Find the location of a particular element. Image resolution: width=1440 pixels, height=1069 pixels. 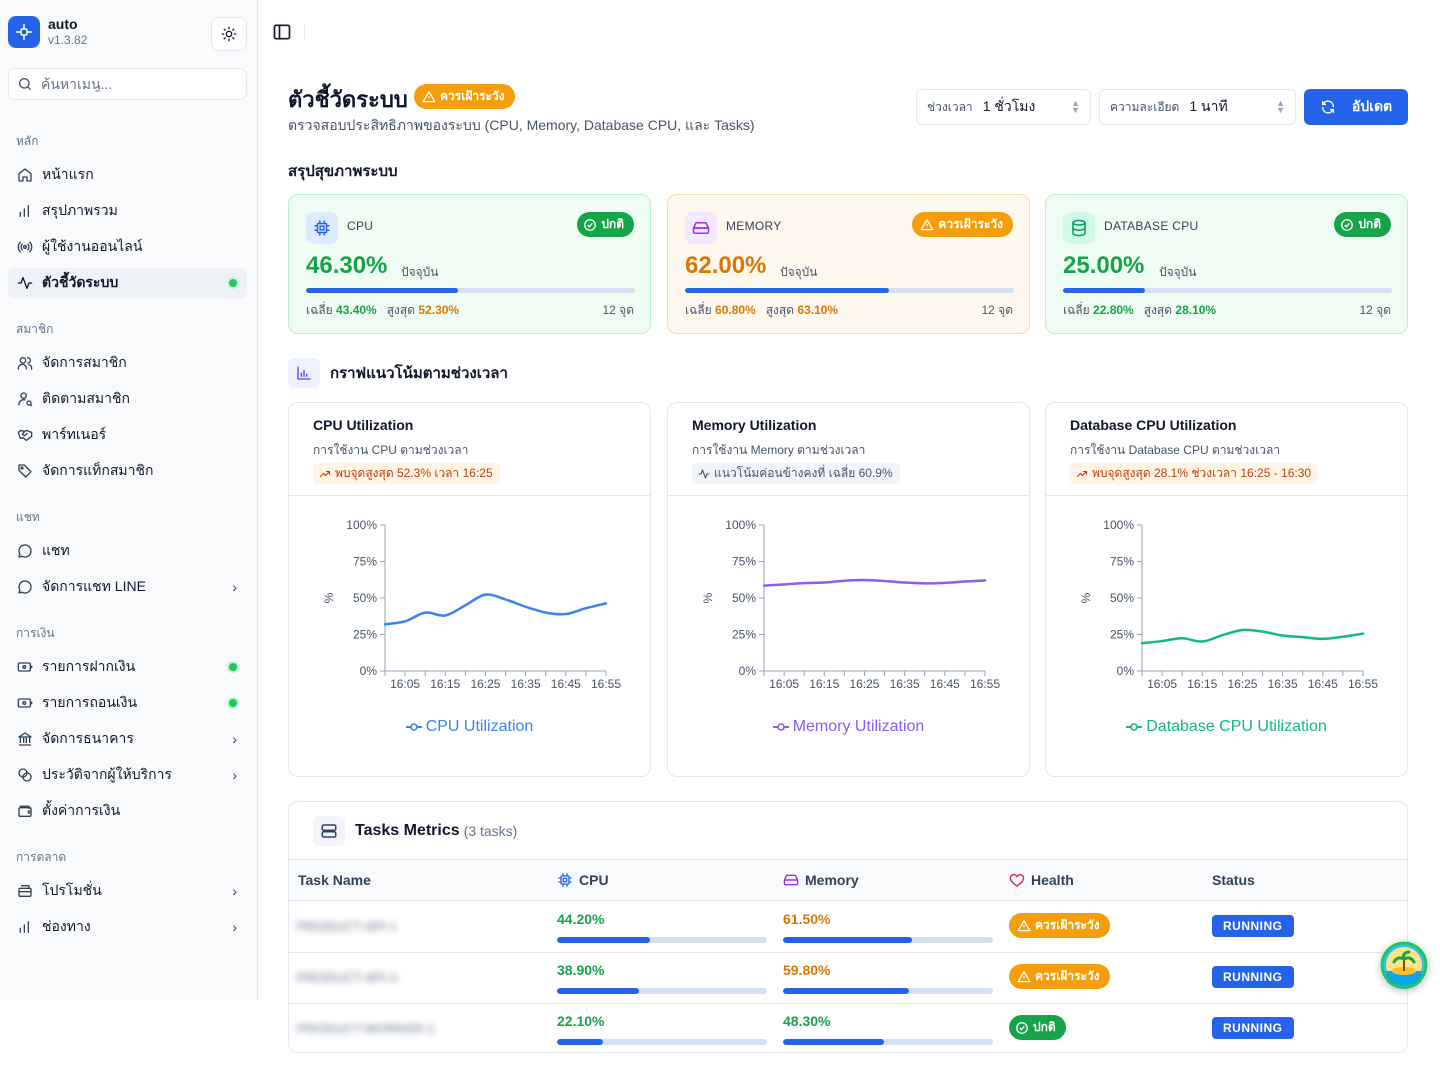

chart-legend: CPU Utilization is located at coordinates (469, 727).